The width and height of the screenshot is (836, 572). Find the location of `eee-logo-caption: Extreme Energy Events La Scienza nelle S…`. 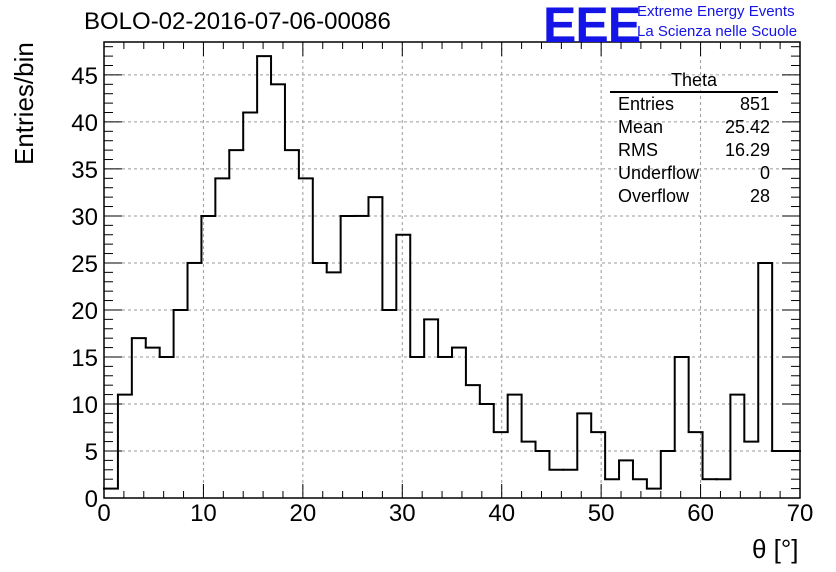

eee-logo-caption: Extreme Energy Events La Scienza nelle S… is located at coordinates (717, 22).